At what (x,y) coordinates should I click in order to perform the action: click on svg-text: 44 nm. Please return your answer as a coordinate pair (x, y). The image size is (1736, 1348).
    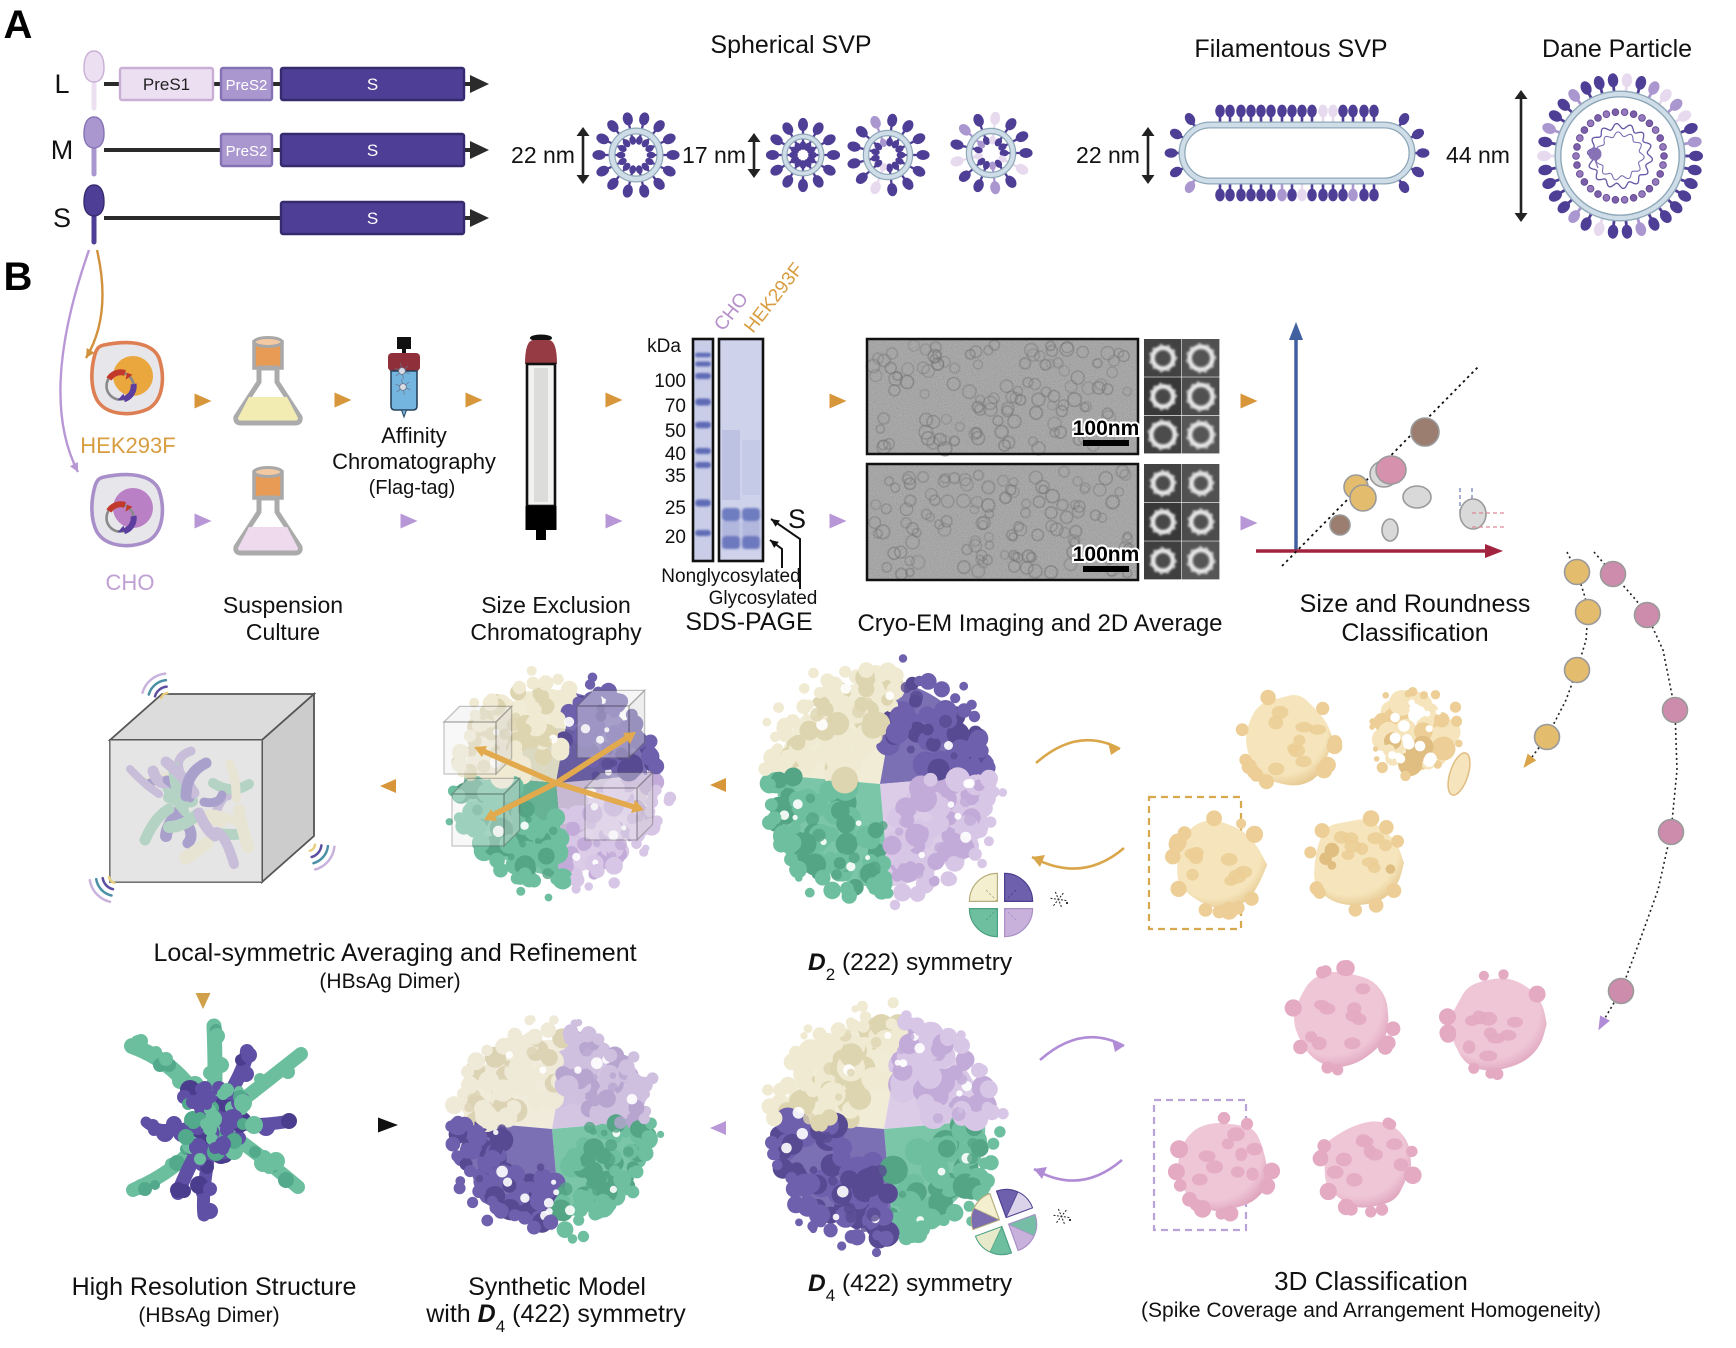
    Looking at the image, I should click on (1478, 155).